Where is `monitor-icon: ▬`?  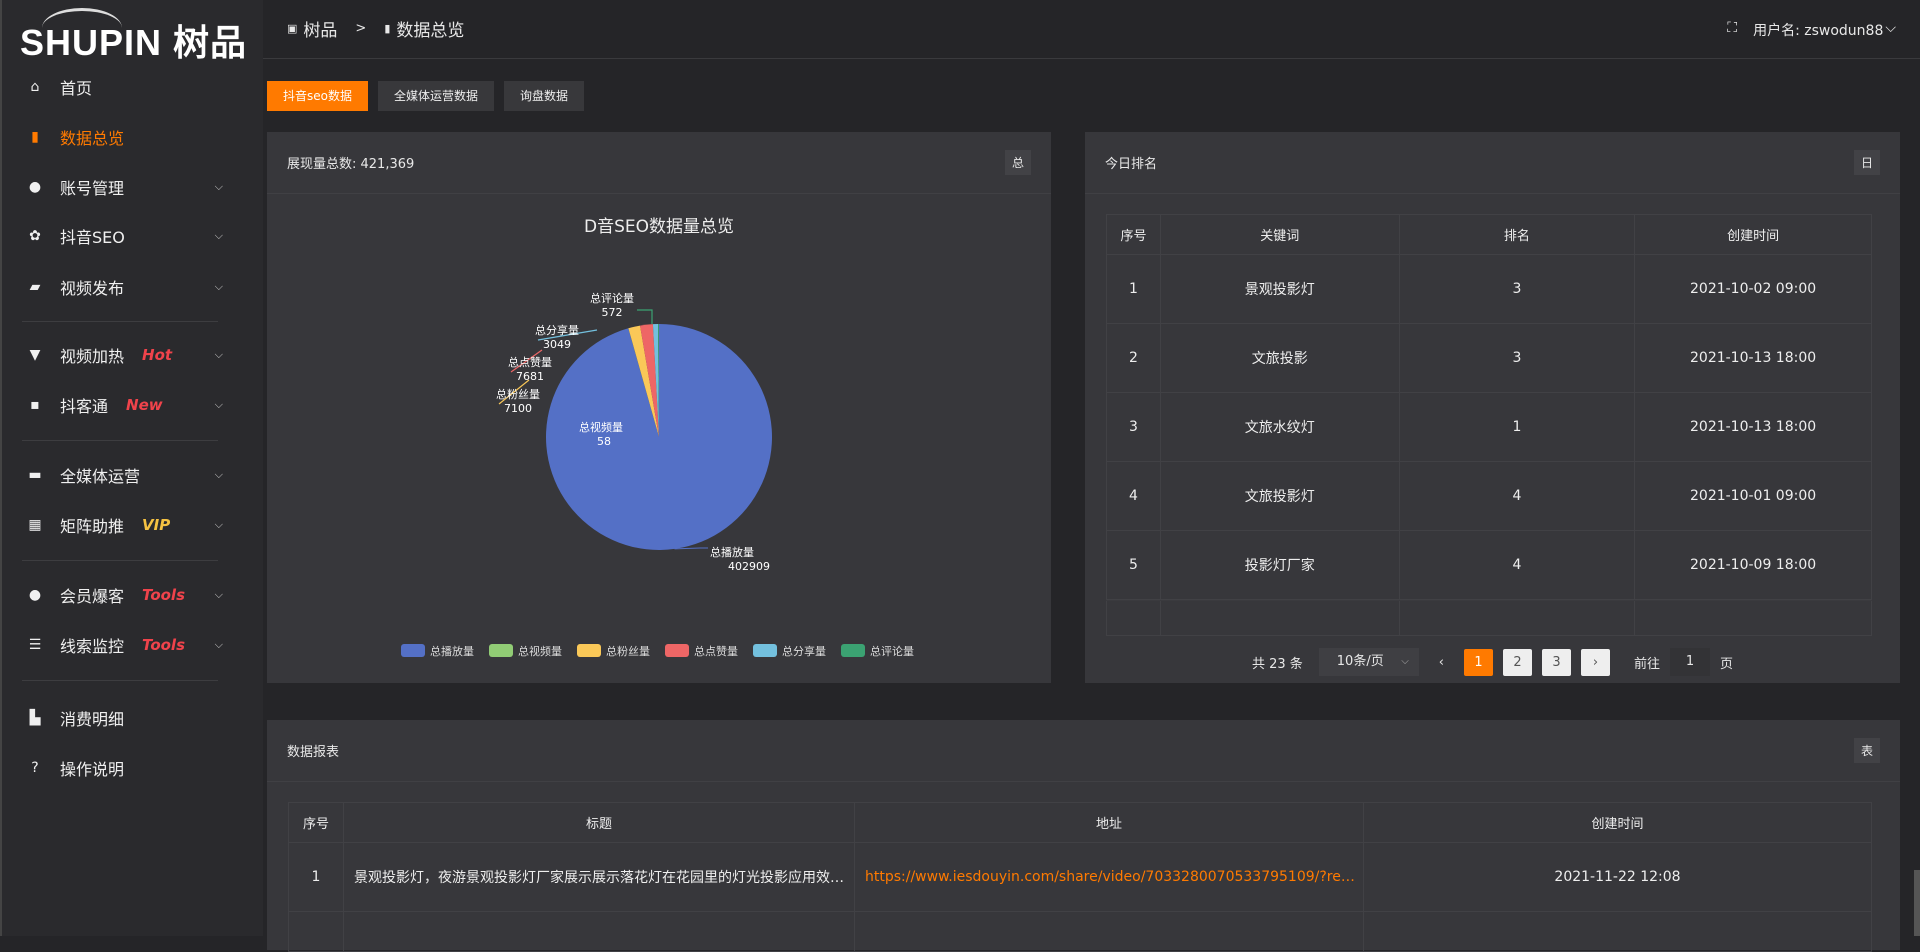 monitor-icon: ▬ is located at coordinates (35, 475).